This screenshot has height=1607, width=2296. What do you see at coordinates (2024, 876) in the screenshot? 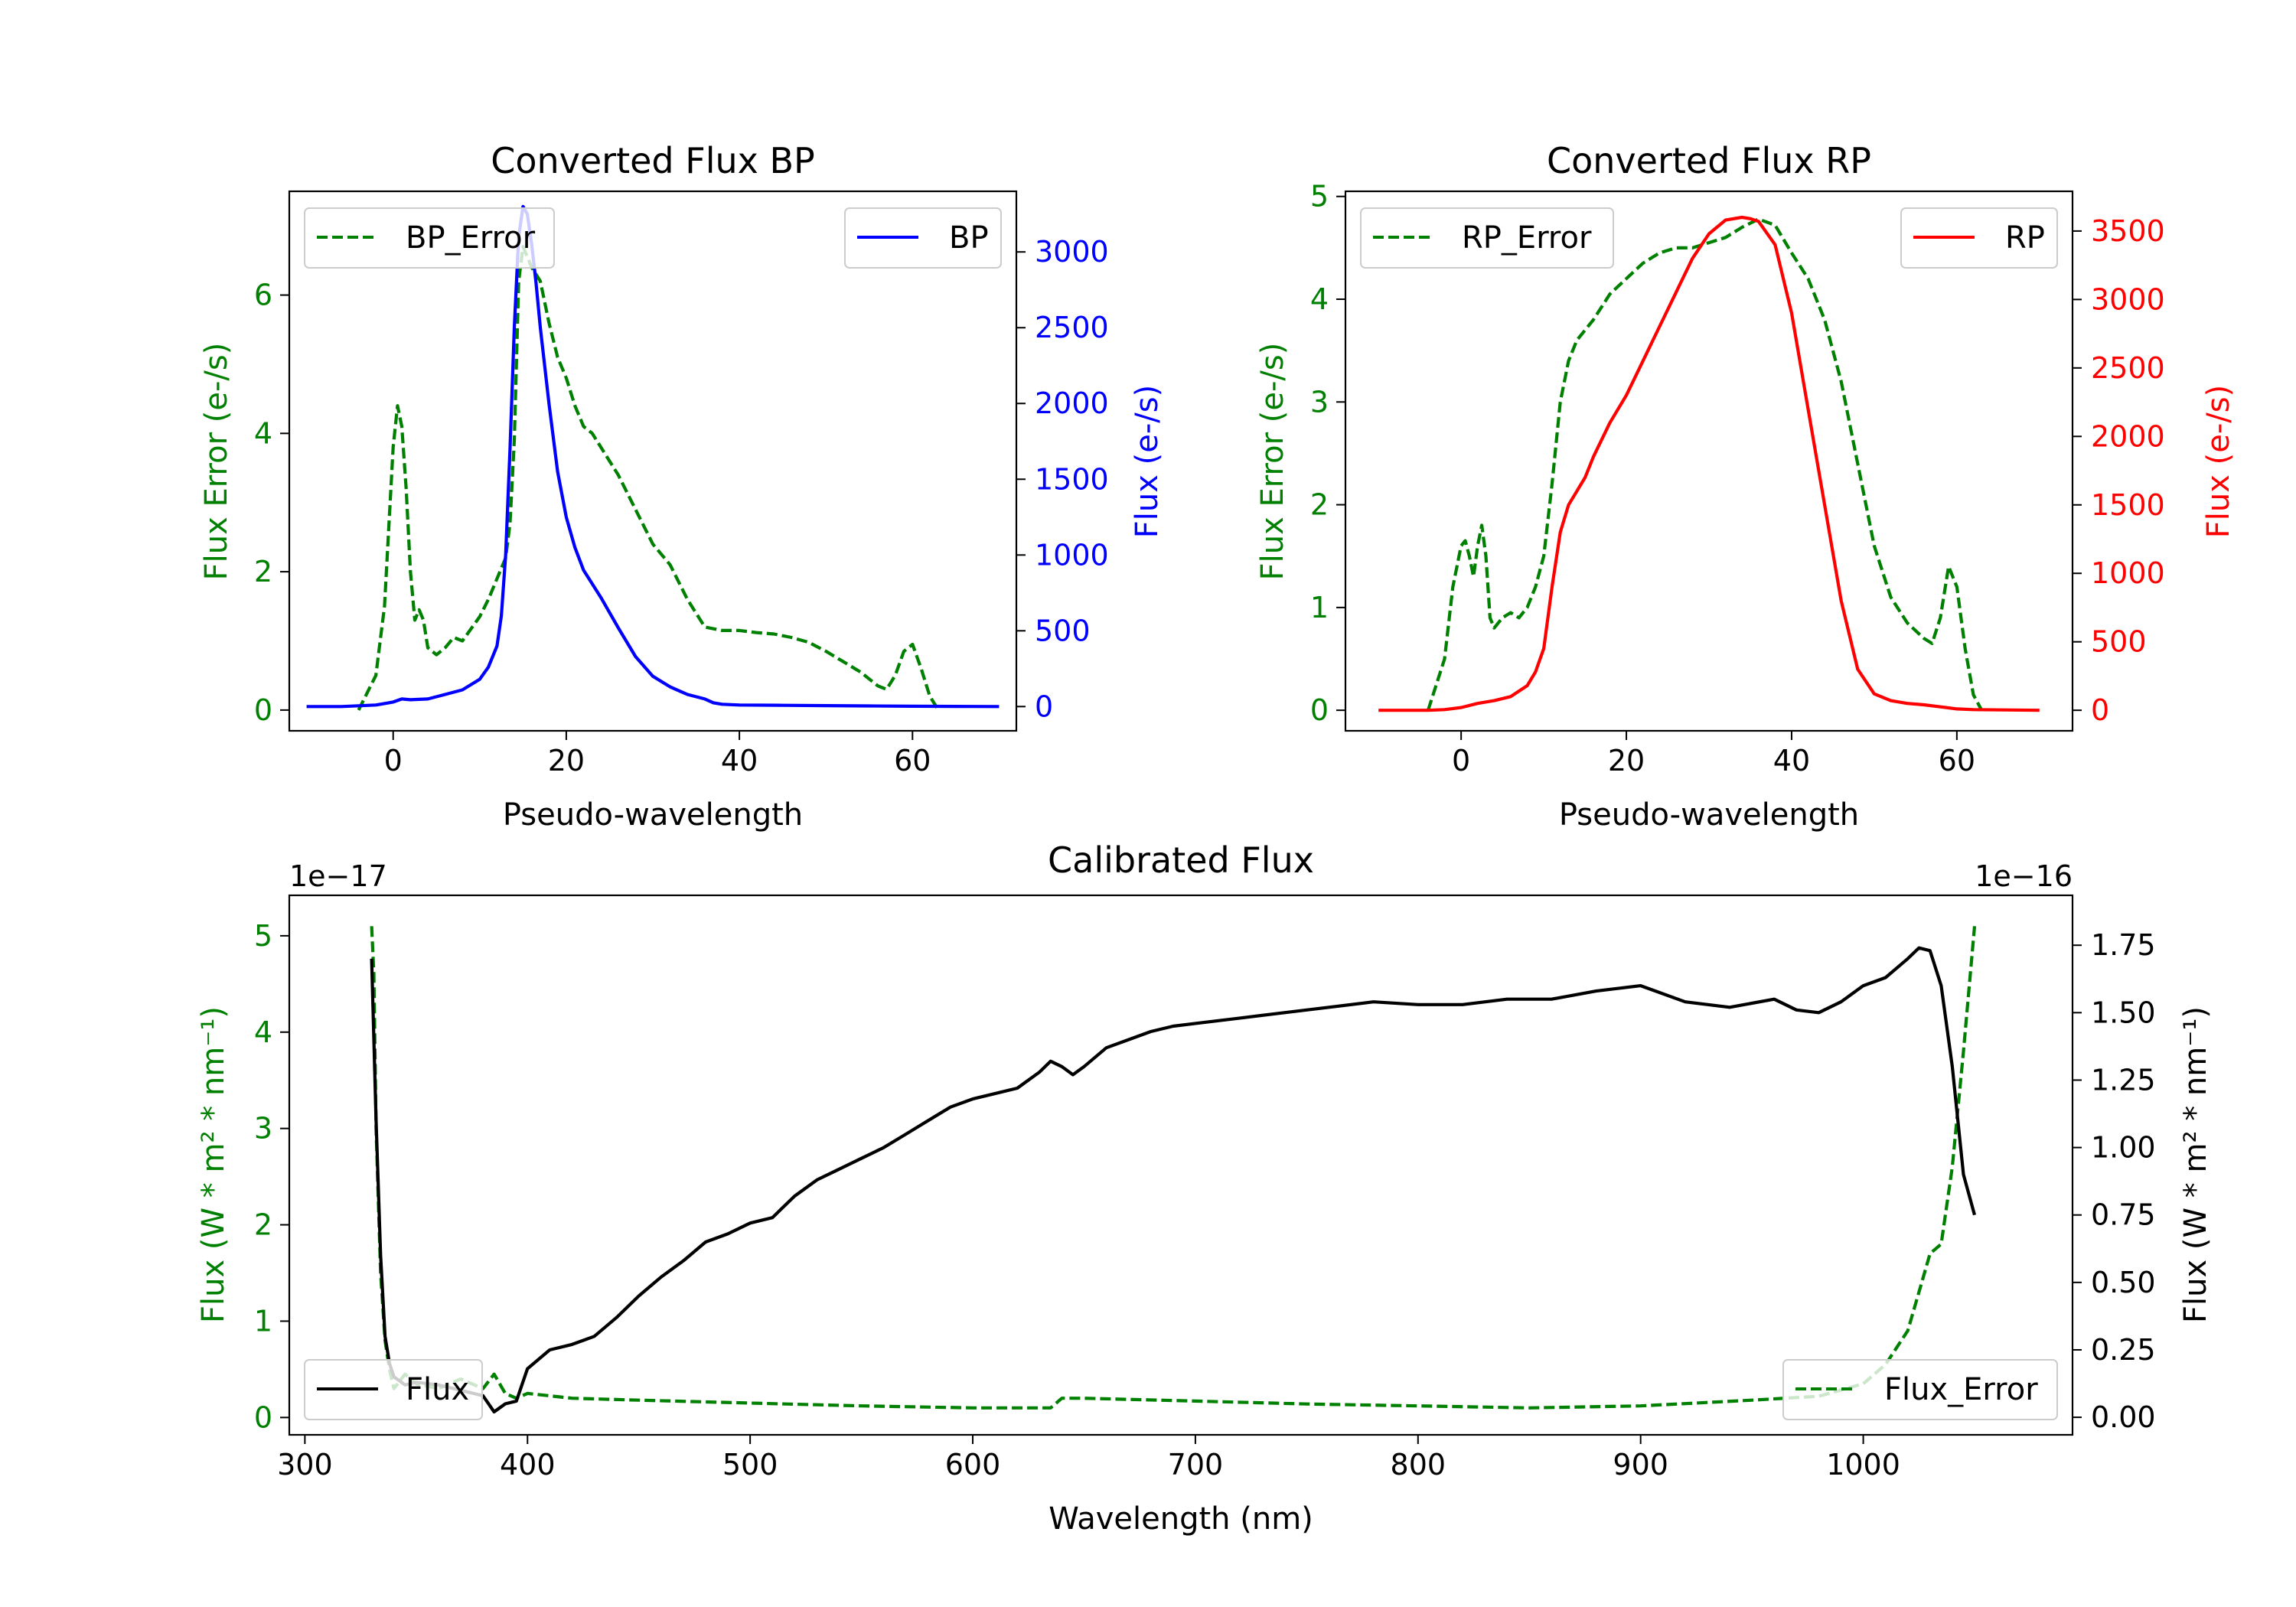
I see `cal-offset-right: 1e−16` at bounding box center [2024, 876].